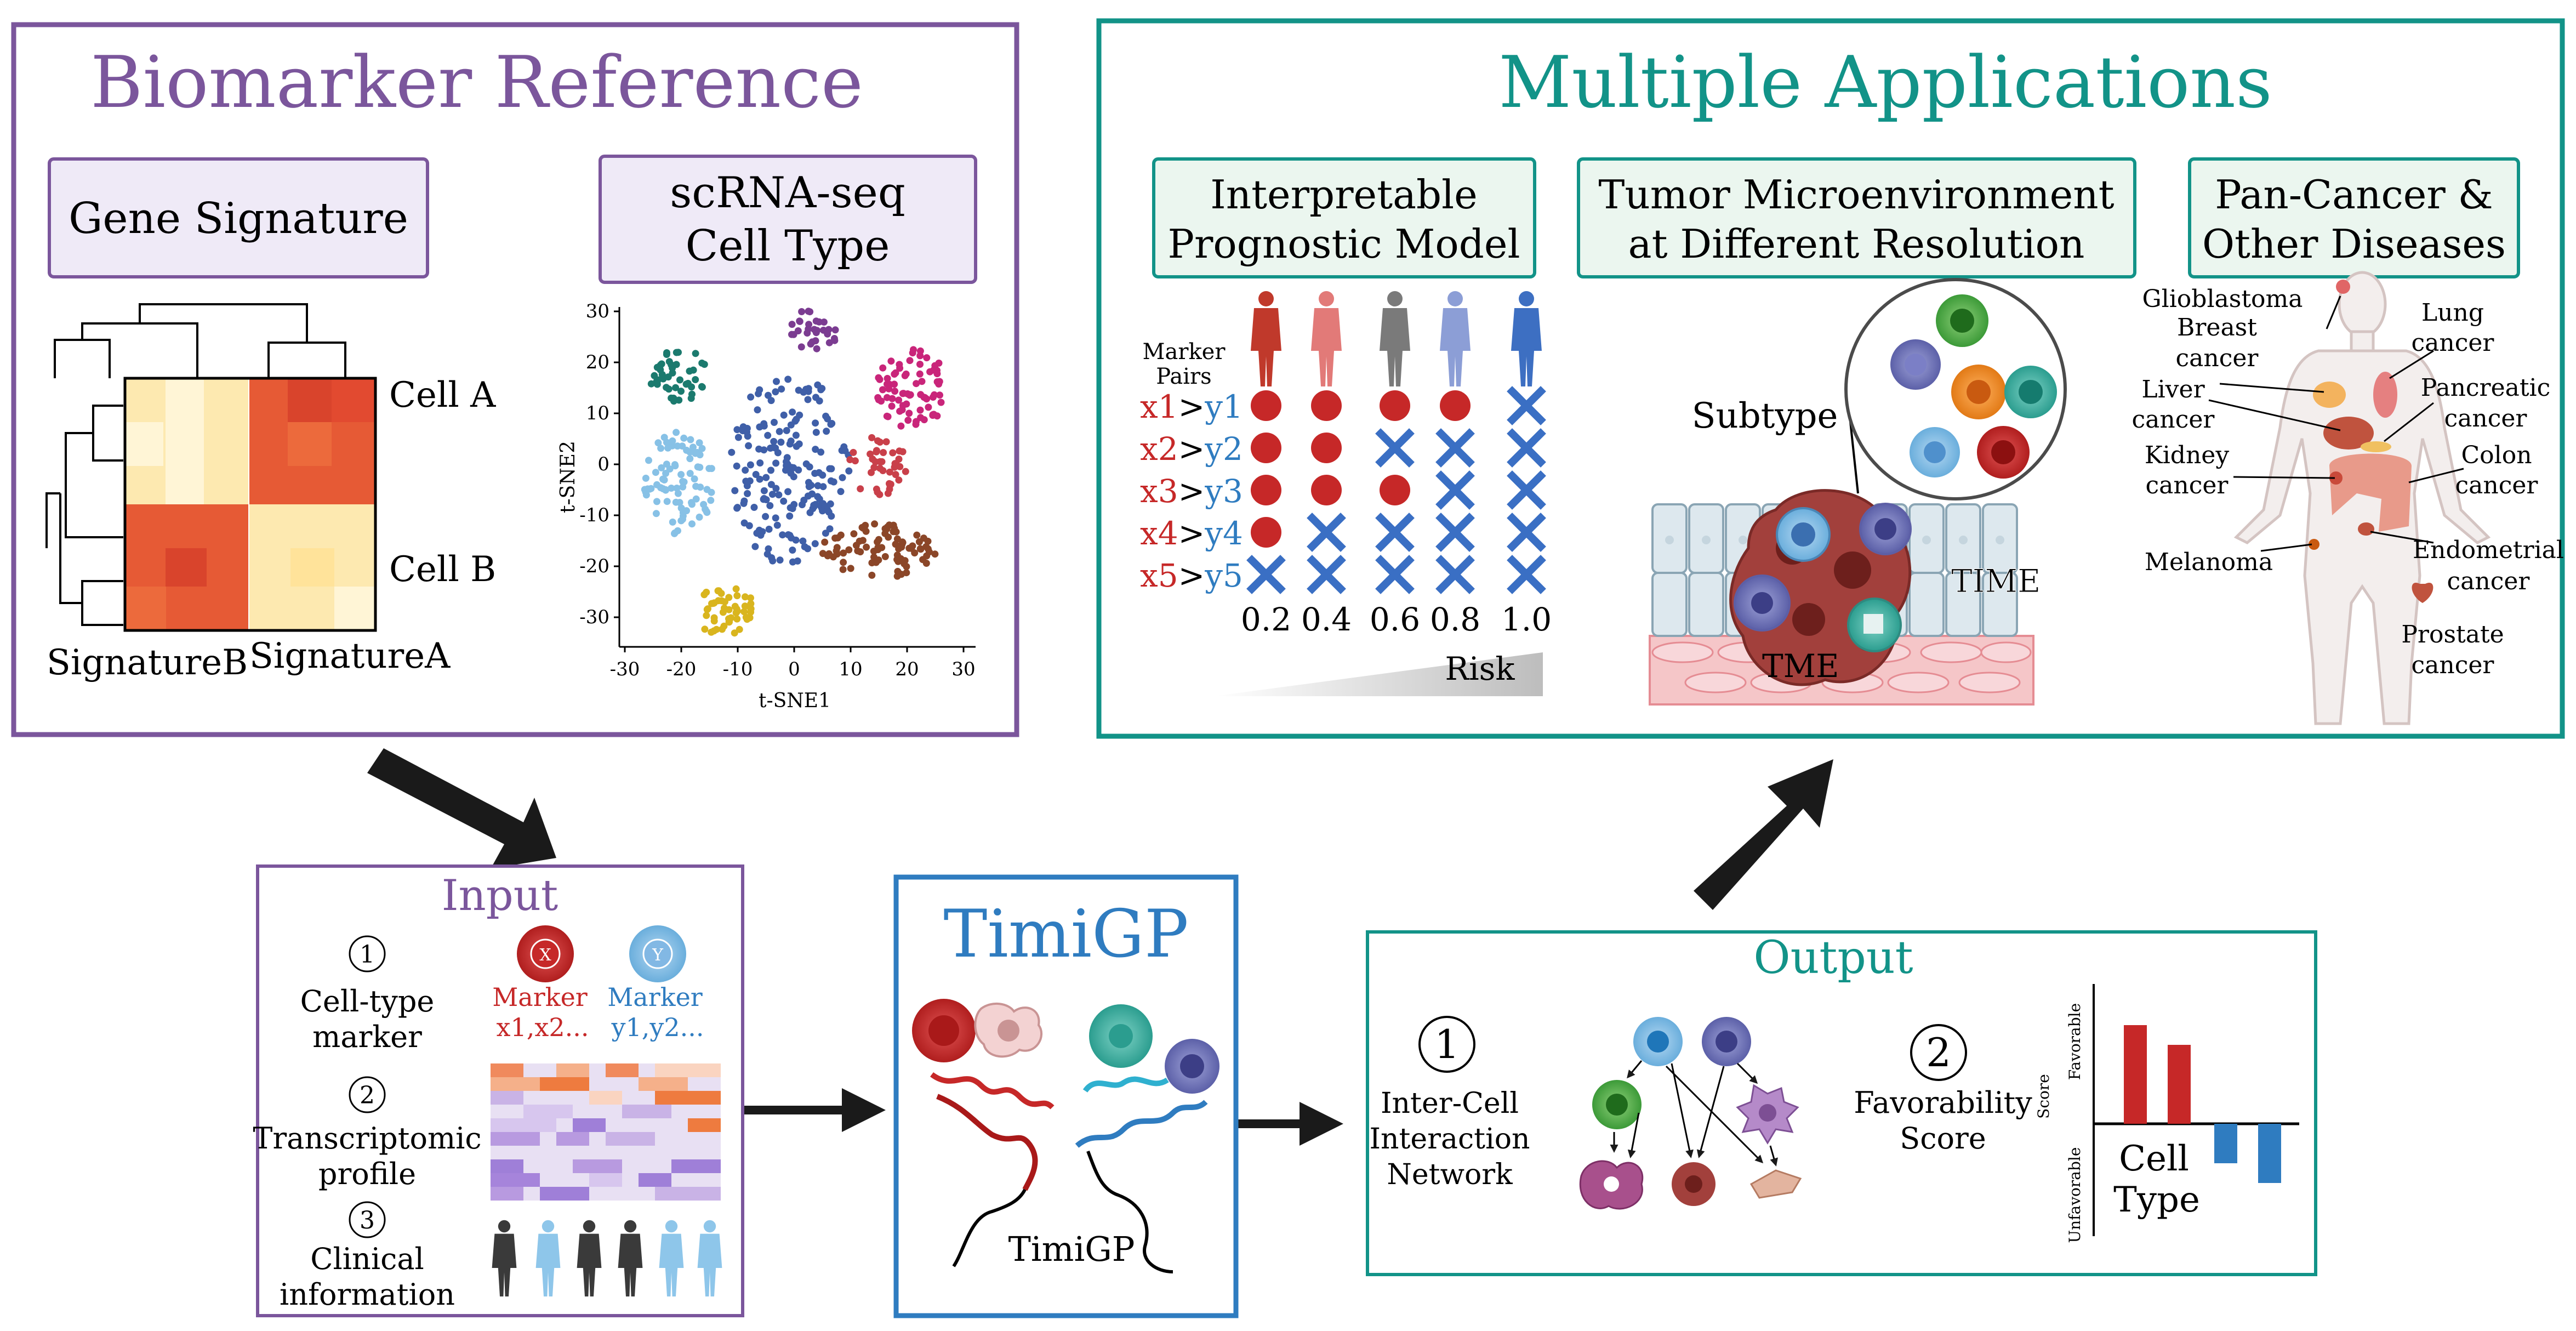 Image resolution: width=2576 pixels, height=1331 pixels. Describe the element at coordinates (1343, 195) in the screenshot. I see `prognostic-model-label-line1: Interpretable` at that location.